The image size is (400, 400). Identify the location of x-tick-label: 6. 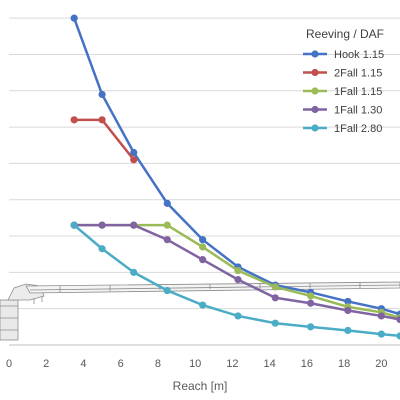
(121, 364).